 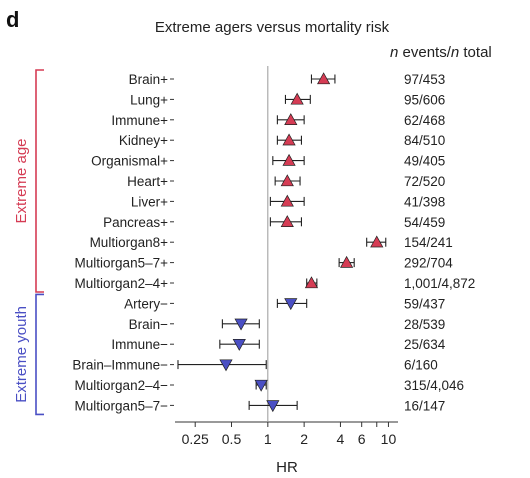 What do you see at coordinates (421, 365) in the screenshot?
I see `event-count: 6/160` at bounding box center [421, 365].